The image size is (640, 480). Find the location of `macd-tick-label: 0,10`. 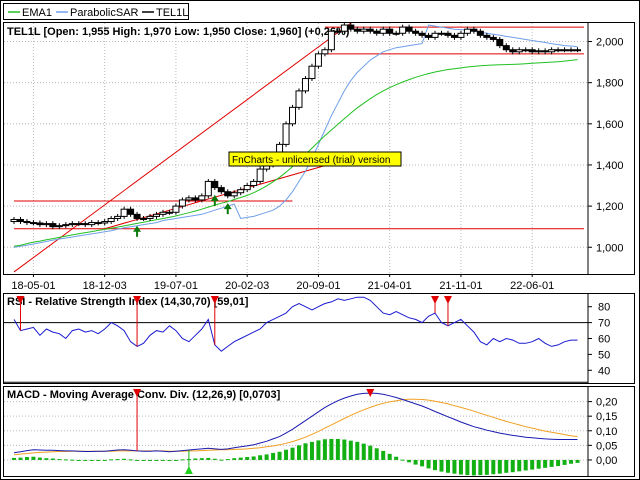

macd-tick-label: 0,10 is located at coordinates (606, 432).